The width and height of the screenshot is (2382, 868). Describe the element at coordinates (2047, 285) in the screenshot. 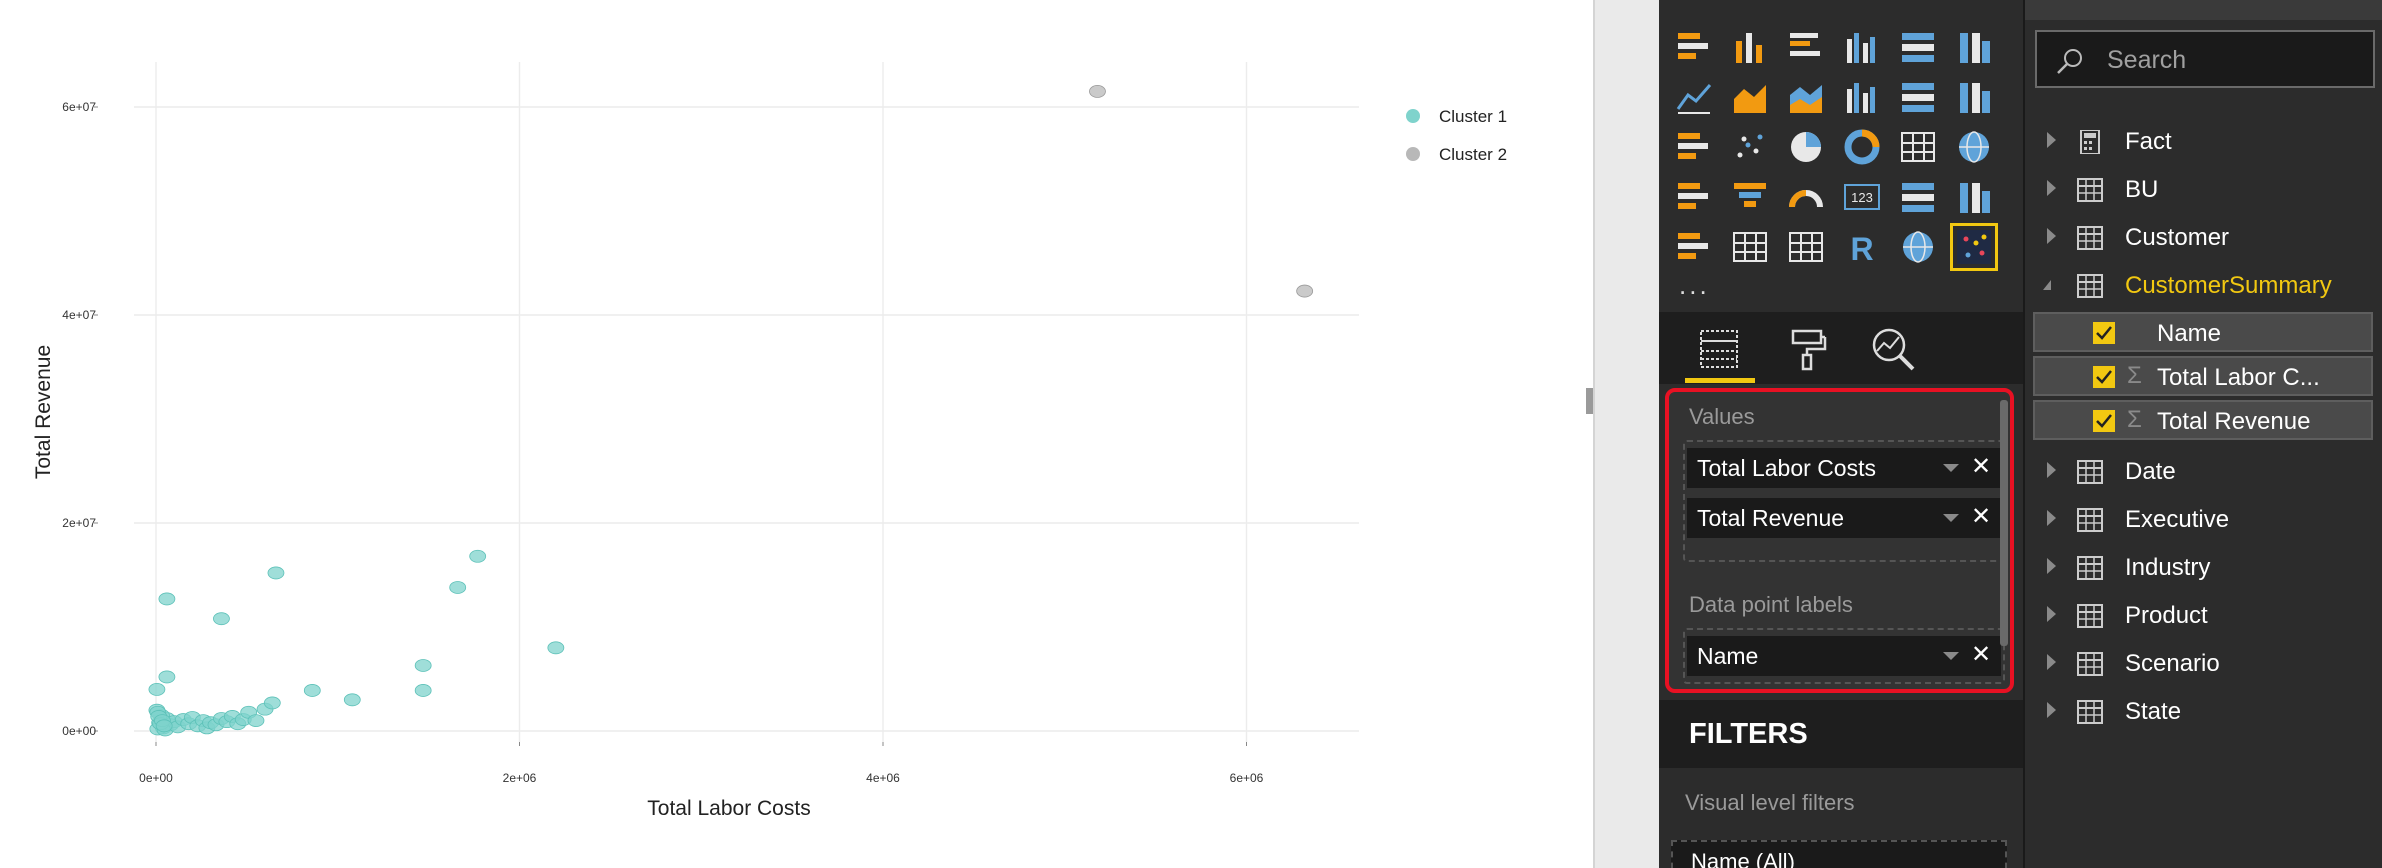

I see `expanded-arrow-icon` at that location.